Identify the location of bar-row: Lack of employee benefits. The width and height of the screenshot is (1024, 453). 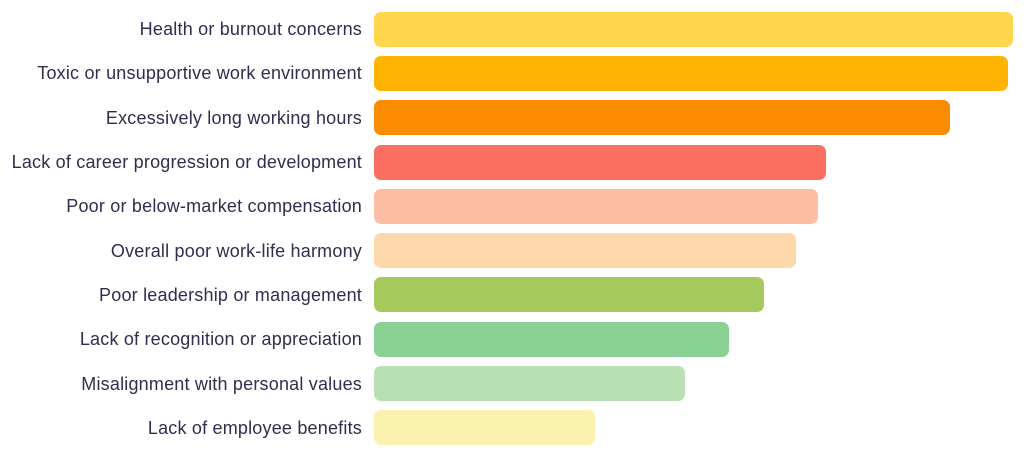
(512, 428).